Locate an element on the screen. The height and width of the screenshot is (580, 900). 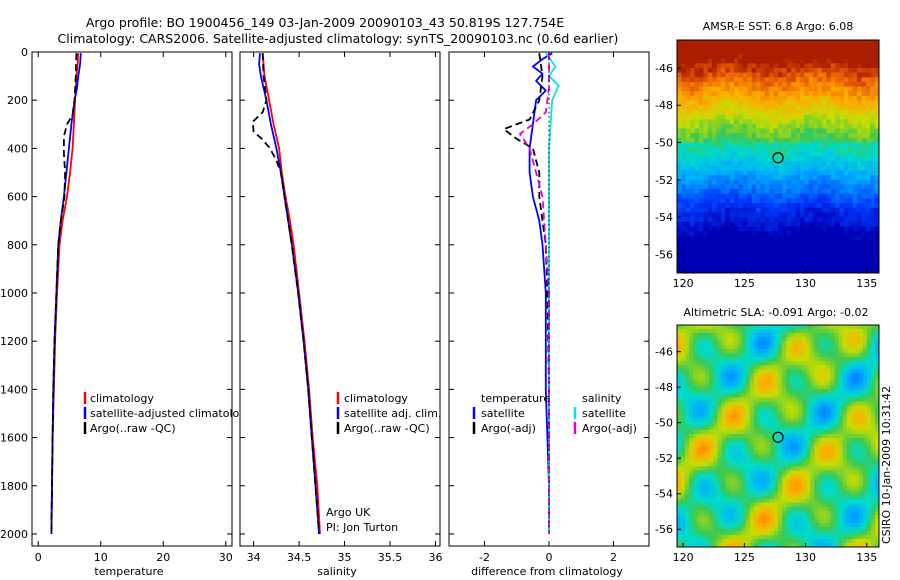
map-ytick-label: -54 is located at coordinates (664, 217).